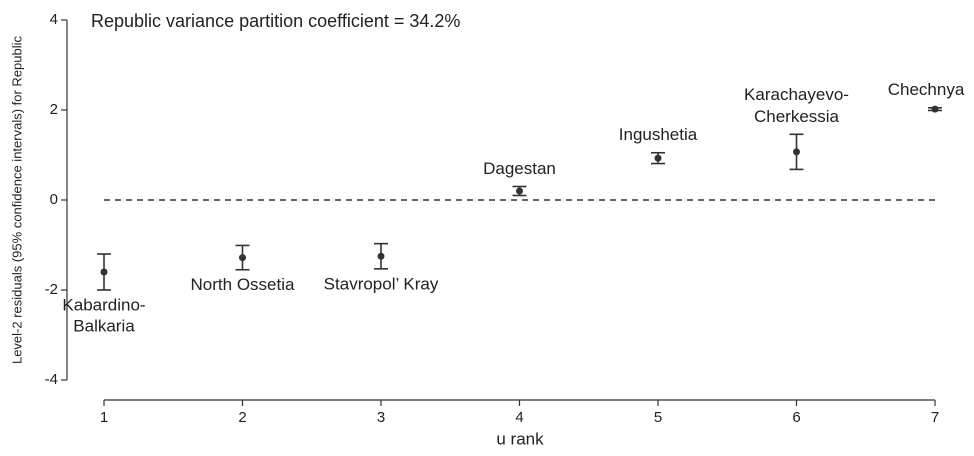 Image resolution: width=974 pixels, height=456 pixels. I want to click on x-tick-label: 2, so click(242, 417).